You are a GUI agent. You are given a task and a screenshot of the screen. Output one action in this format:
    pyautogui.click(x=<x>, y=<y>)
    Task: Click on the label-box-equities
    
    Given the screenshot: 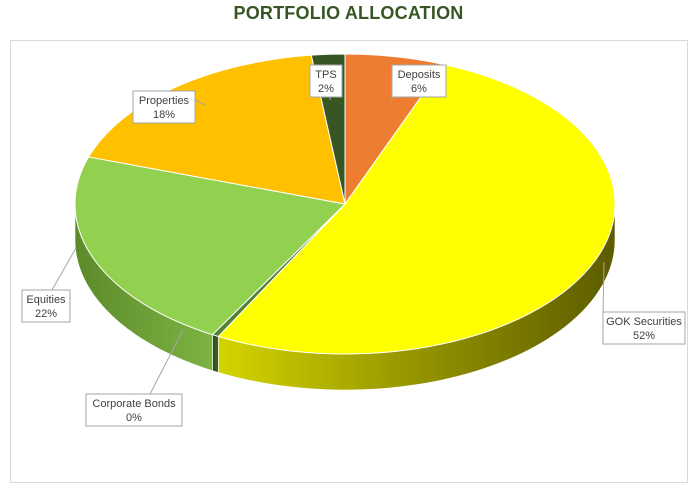 What is the action you would take?
    pyautogui.click(x=46, y=306)
    